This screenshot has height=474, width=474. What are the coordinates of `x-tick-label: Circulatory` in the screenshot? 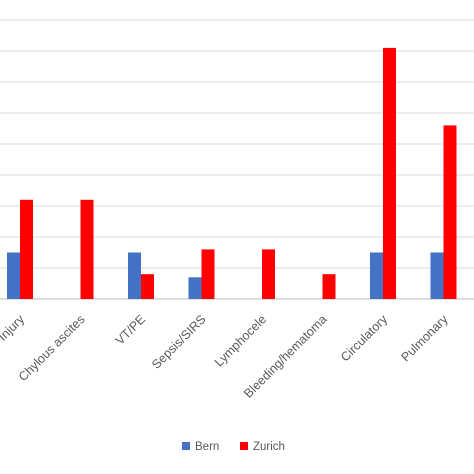 It's located at (364, 338).